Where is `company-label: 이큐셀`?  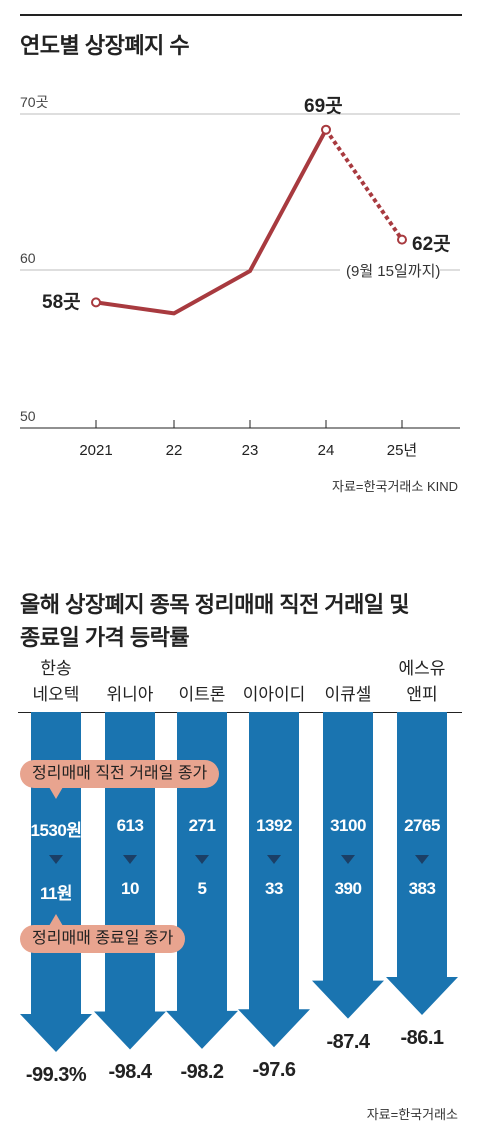
company-label: 이큐셀 is located at coordinates (348, 695).